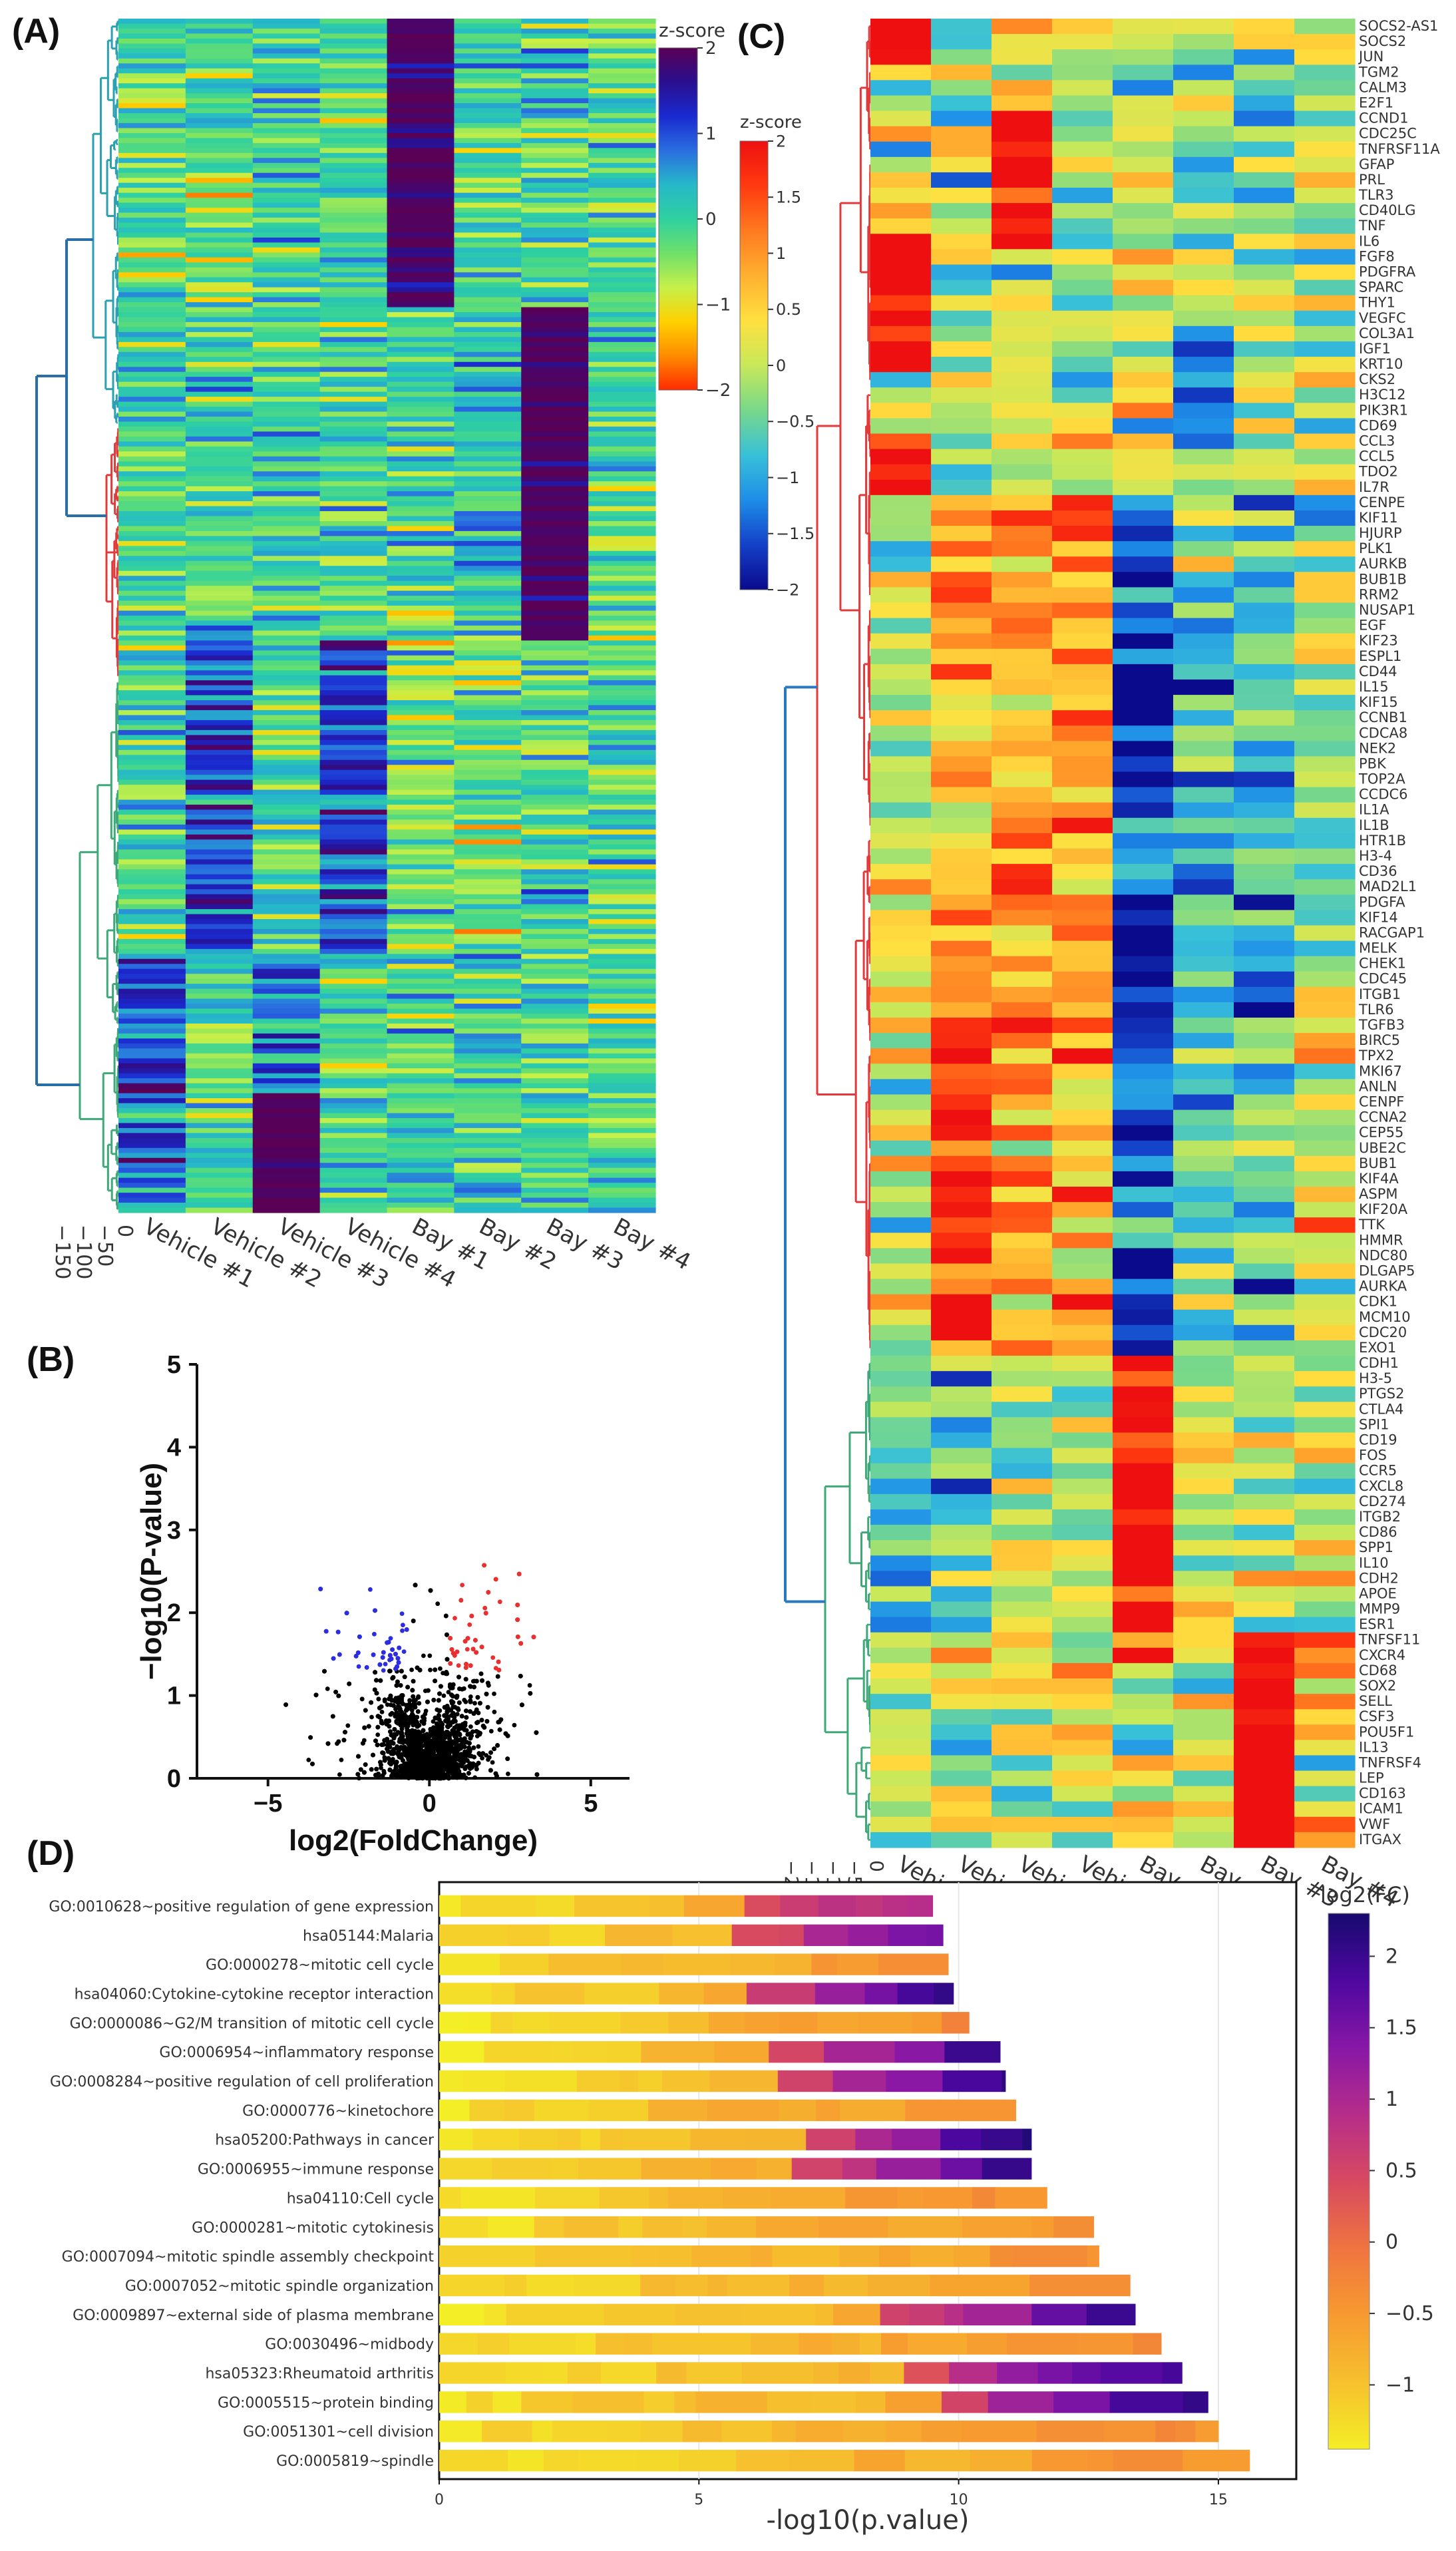  What do you see at coordinates (678, 219) in the screenshot?
I see `cbarA-gradient` at bounding box center [678, 219].